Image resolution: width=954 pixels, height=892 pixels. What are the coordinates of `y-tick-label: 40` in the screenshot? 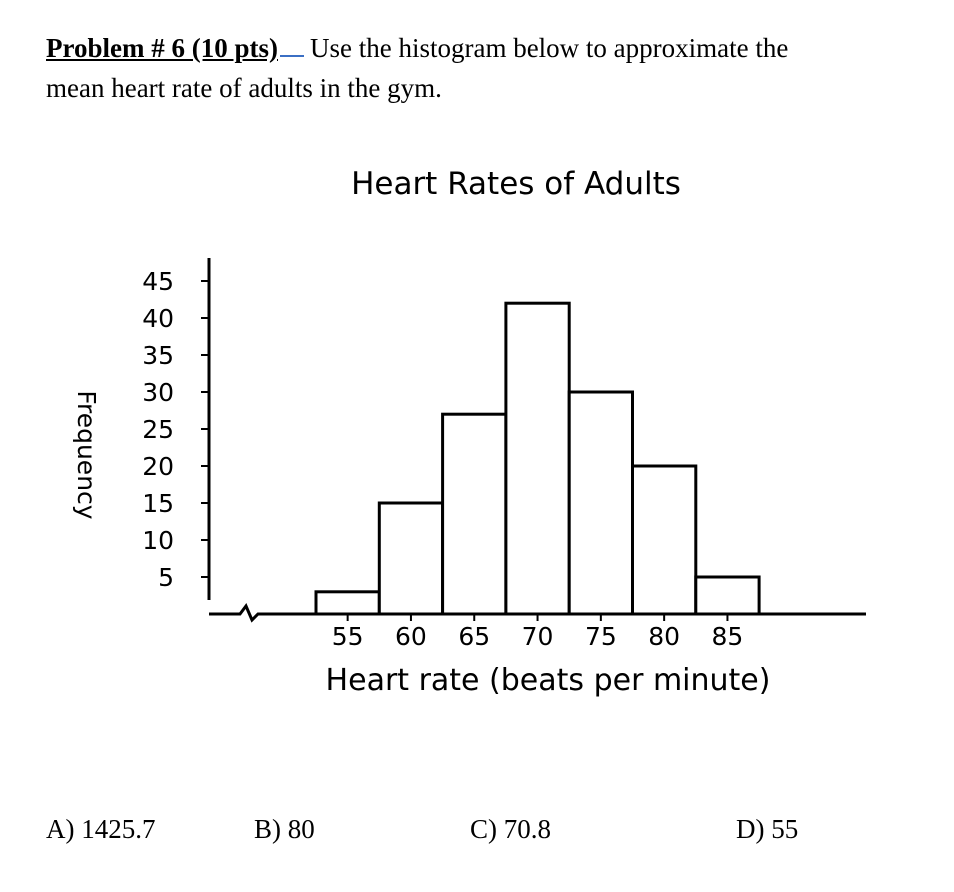 It's located at (158, 318).